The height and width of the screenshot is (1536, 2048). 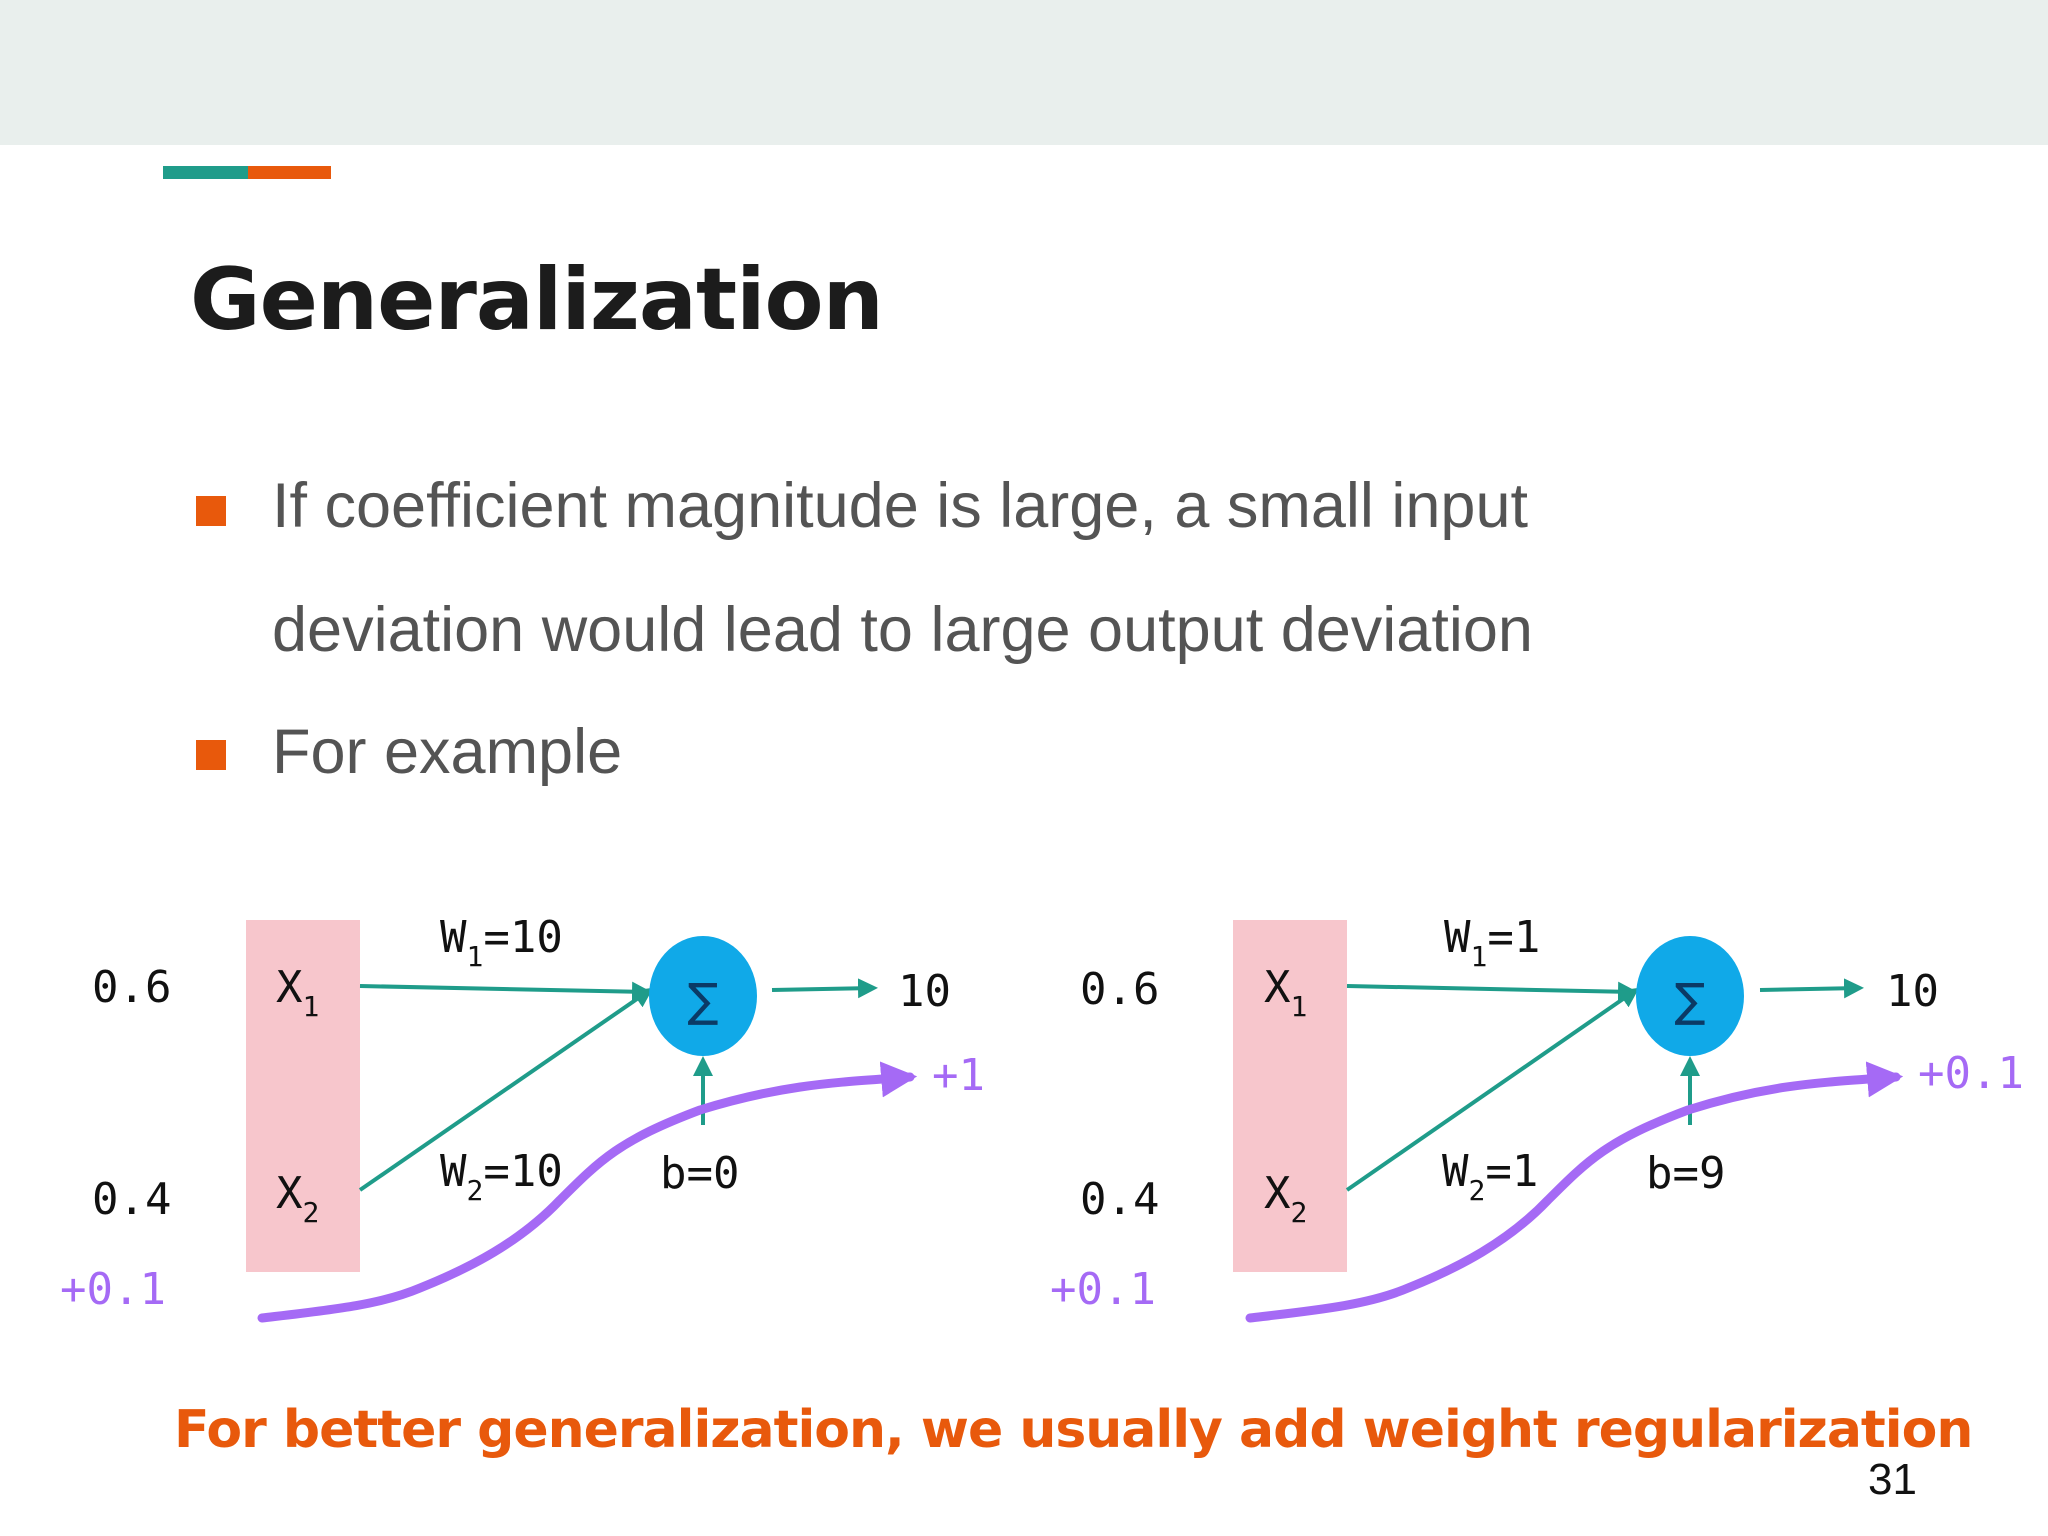 I want to click on bias-label: b=9, so click(x=1685, y=1173).